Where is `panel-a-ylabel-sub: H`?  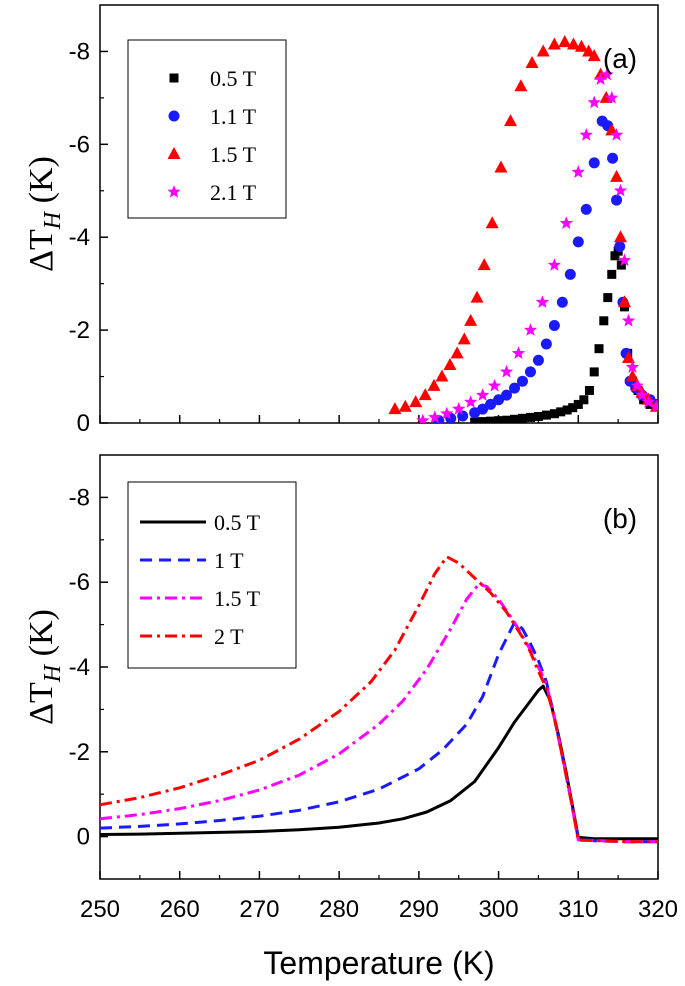 panel-a-ylabel-sub: H is located at coordinates (53, 220).